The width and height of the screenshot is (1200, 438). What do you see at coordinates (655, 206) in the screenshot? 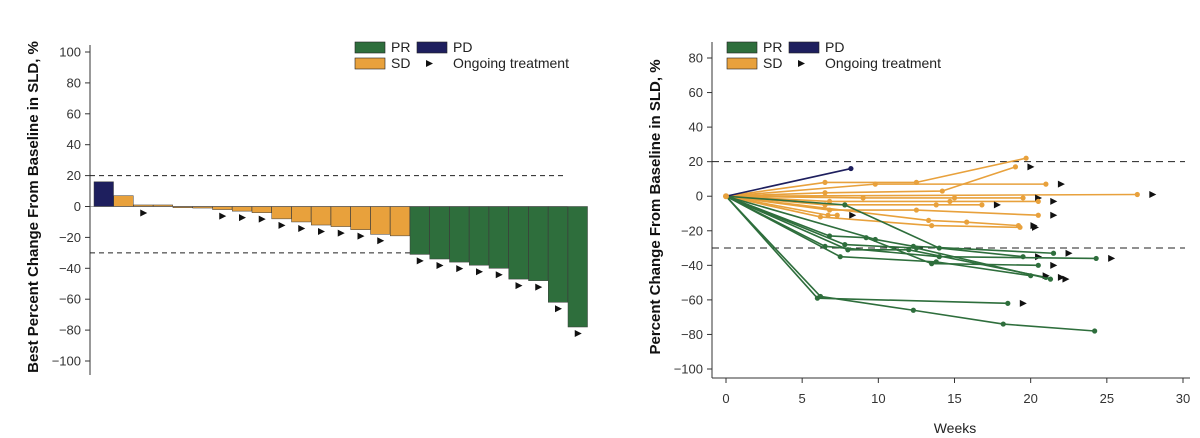
I see `spider-y-axis-label: Percent Change From Baseline in SLD, %` at bounding box center [655, 206].